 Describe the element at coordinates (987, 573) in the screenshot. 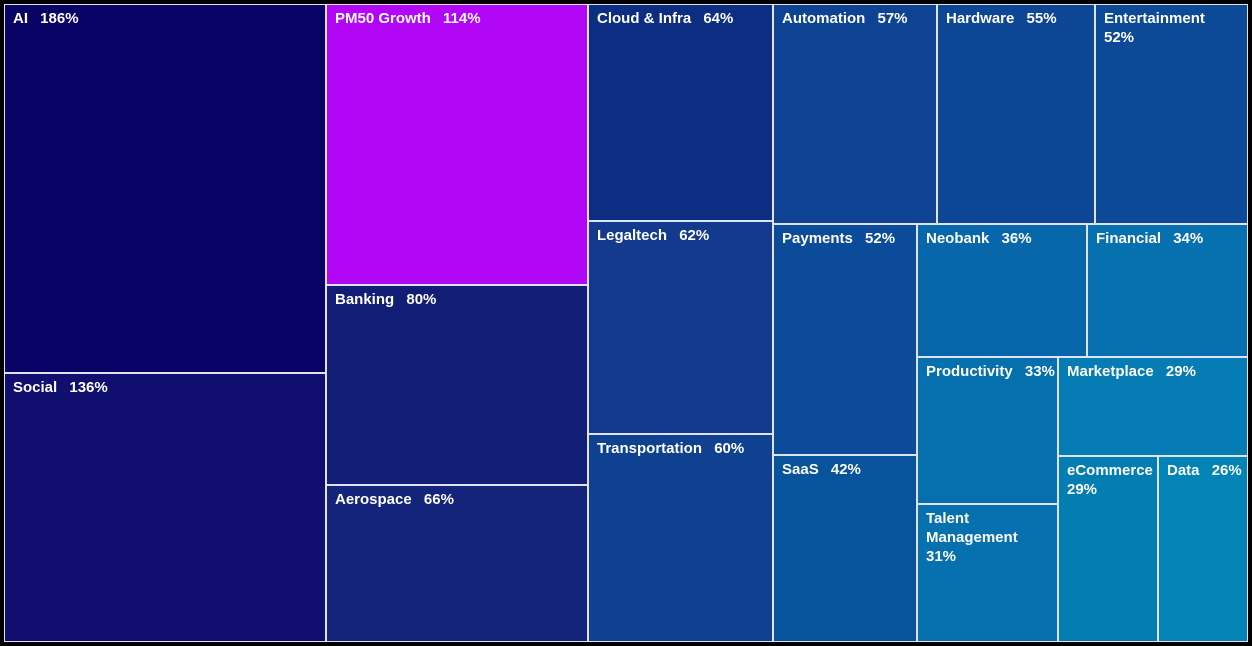

I see `treemap-tile-talent-management: Talent Management 31%` at that location.